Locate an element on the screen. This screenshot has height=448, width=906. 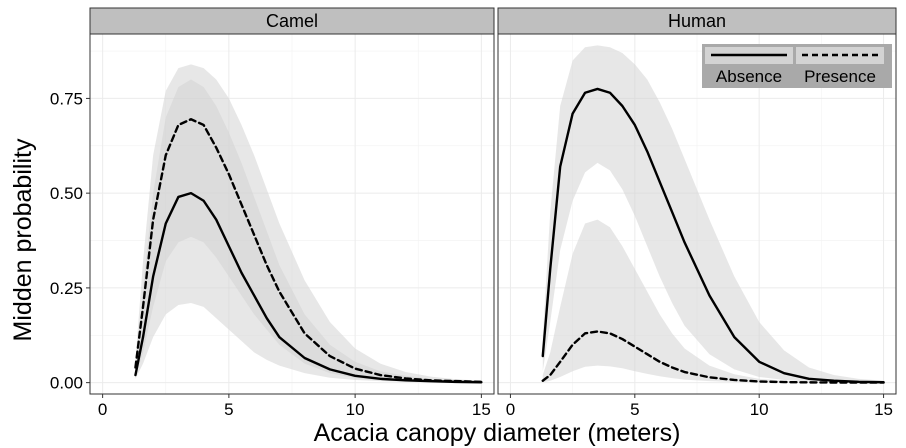
legend: Absence Presence is located at coordinates (797, 66).